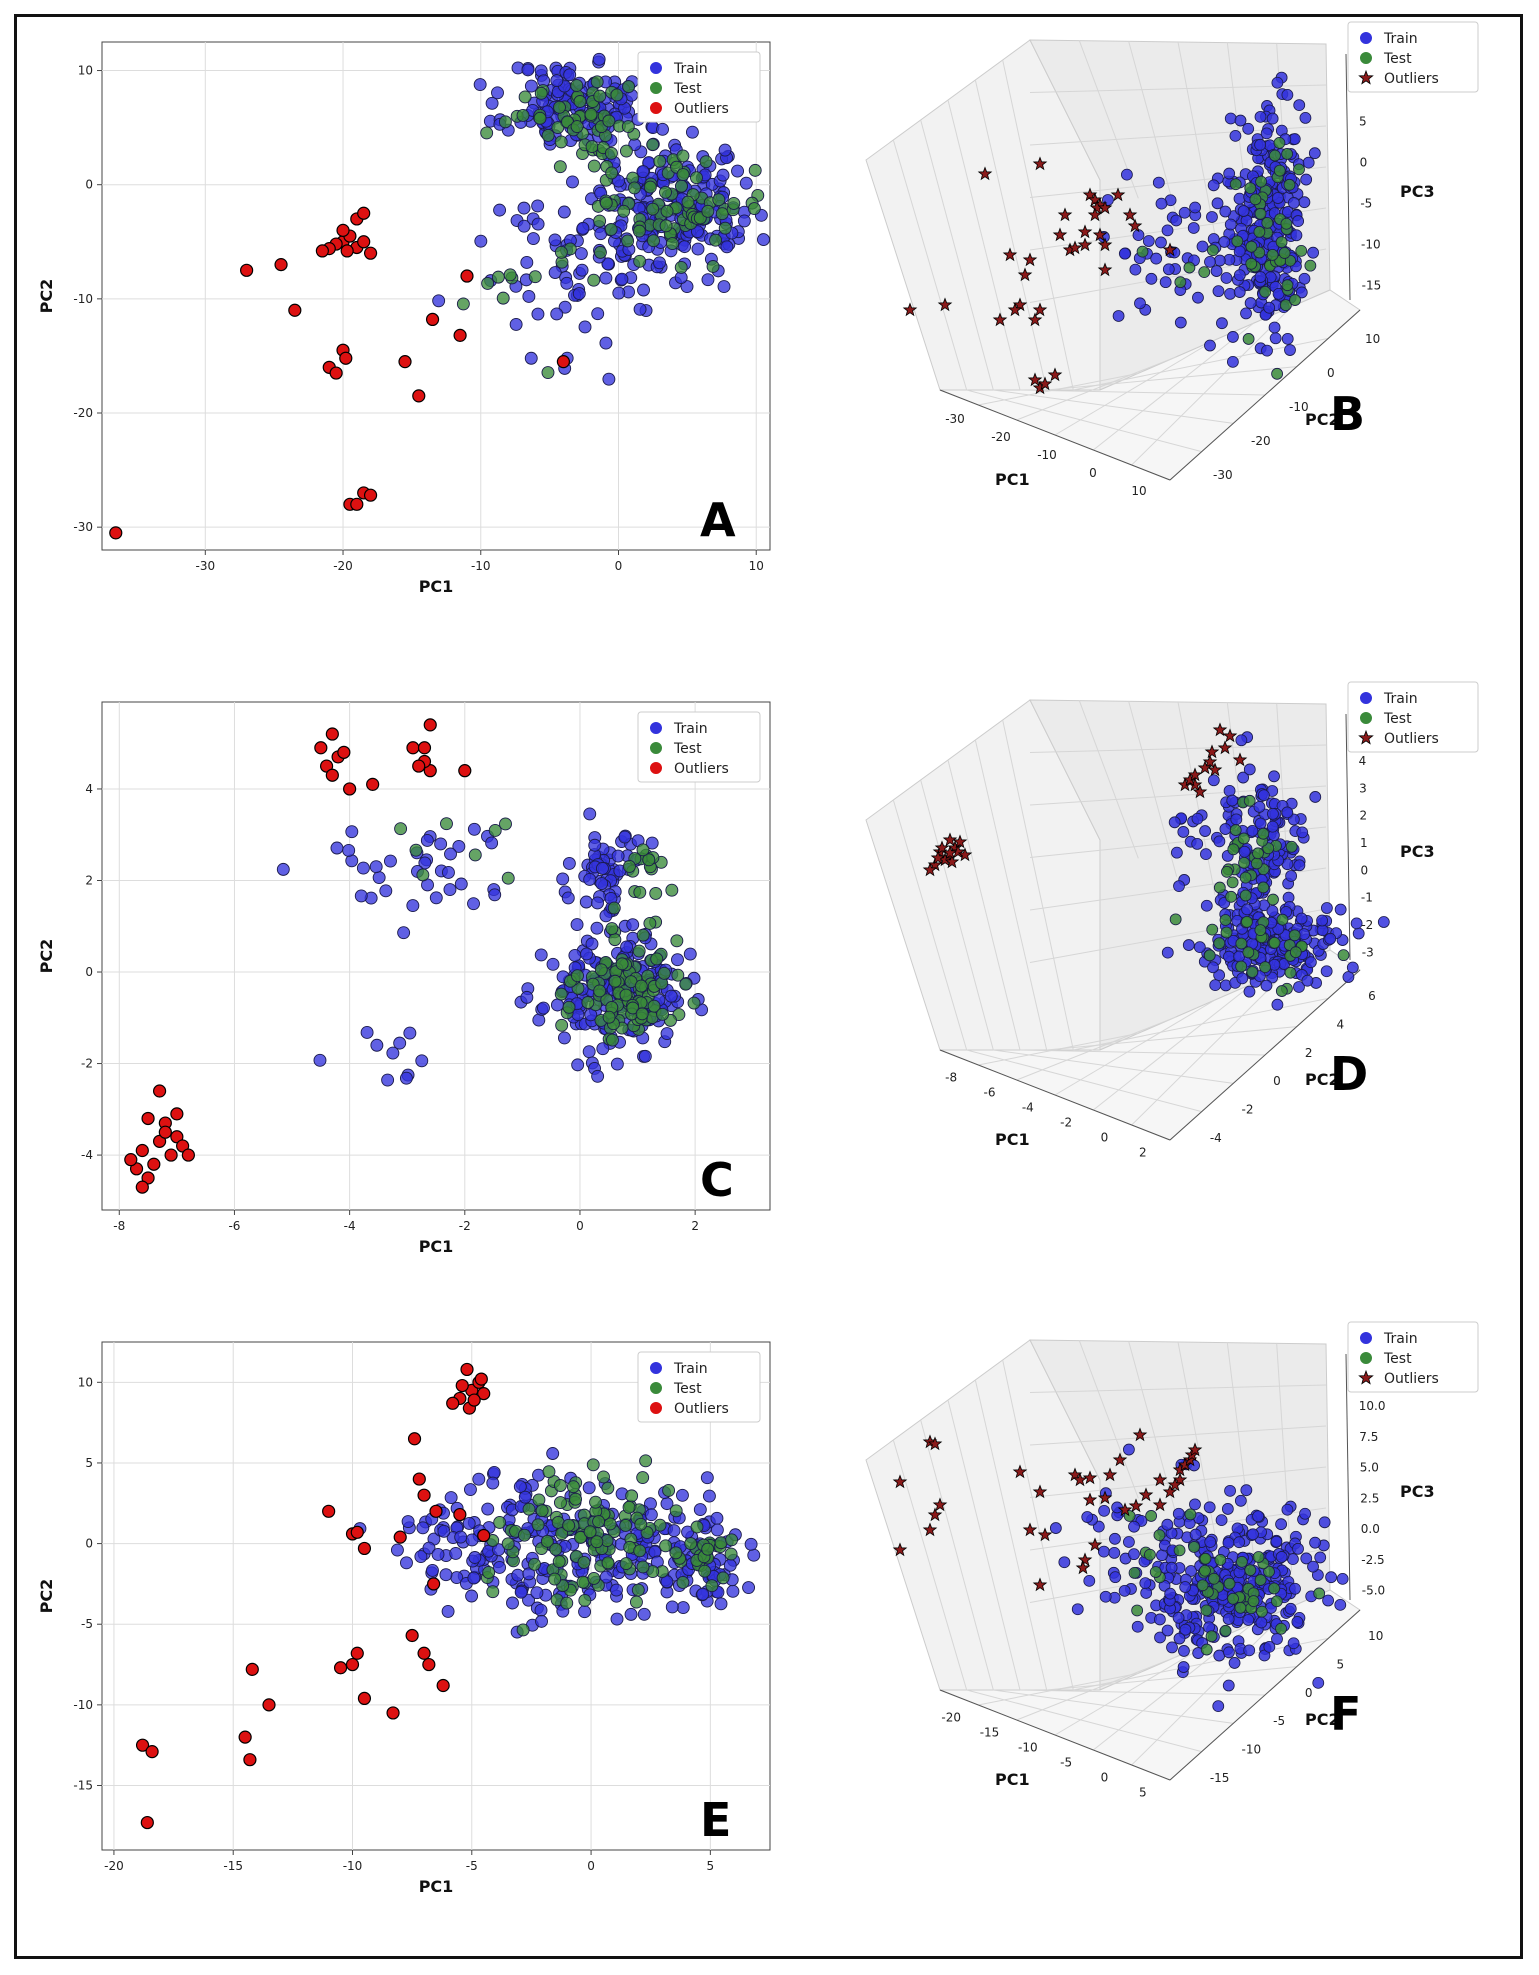 This screenshot has width=1539, height=1975. I want to click on y-axis-label: PC2, so click(46, 1596).